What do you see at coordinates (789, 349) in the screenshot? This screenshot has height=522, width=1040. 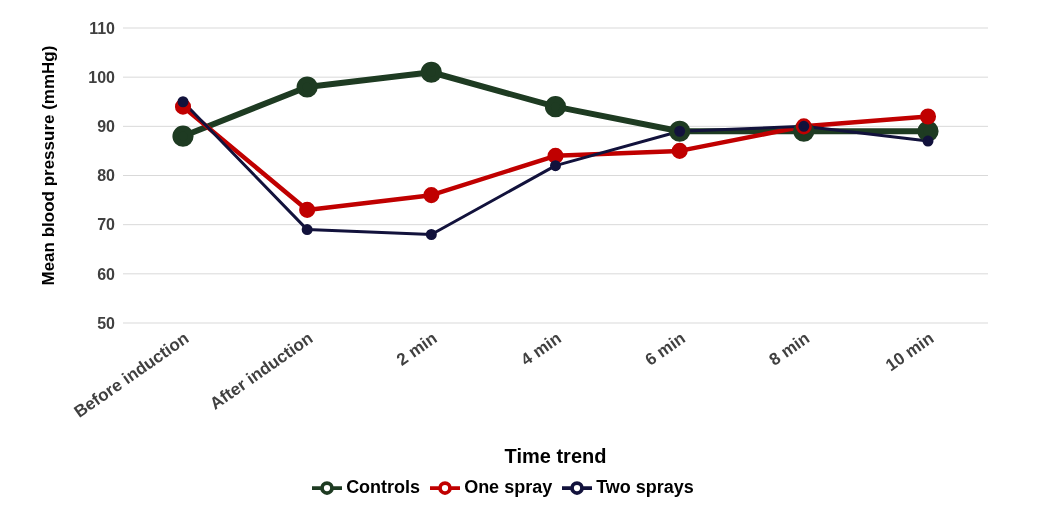 I see `x-tick-label: 8 min` at bounding box center [789, 349].